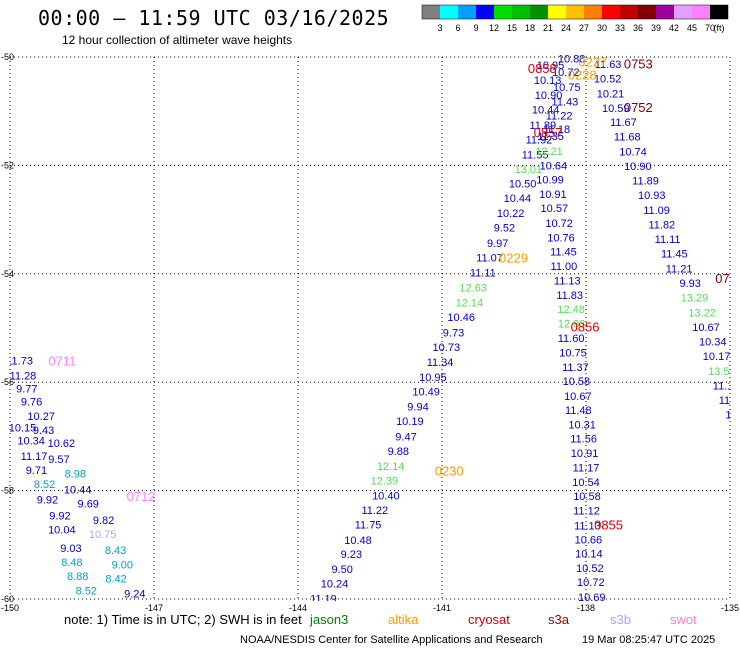 This screenshot has width=740, height=650. Describe the element at coordinates (586, 607) in the screenshot. I see `x-tick-label: -138` at that location.